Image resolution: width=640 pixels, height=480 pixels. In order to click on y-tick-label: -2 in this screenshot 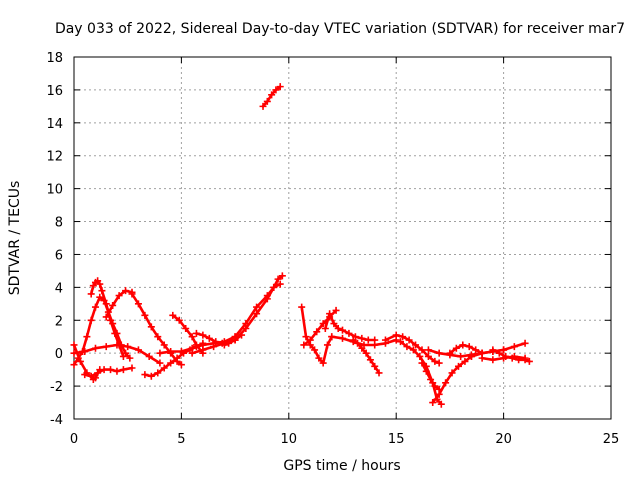, I will do `click(56, 387)`.